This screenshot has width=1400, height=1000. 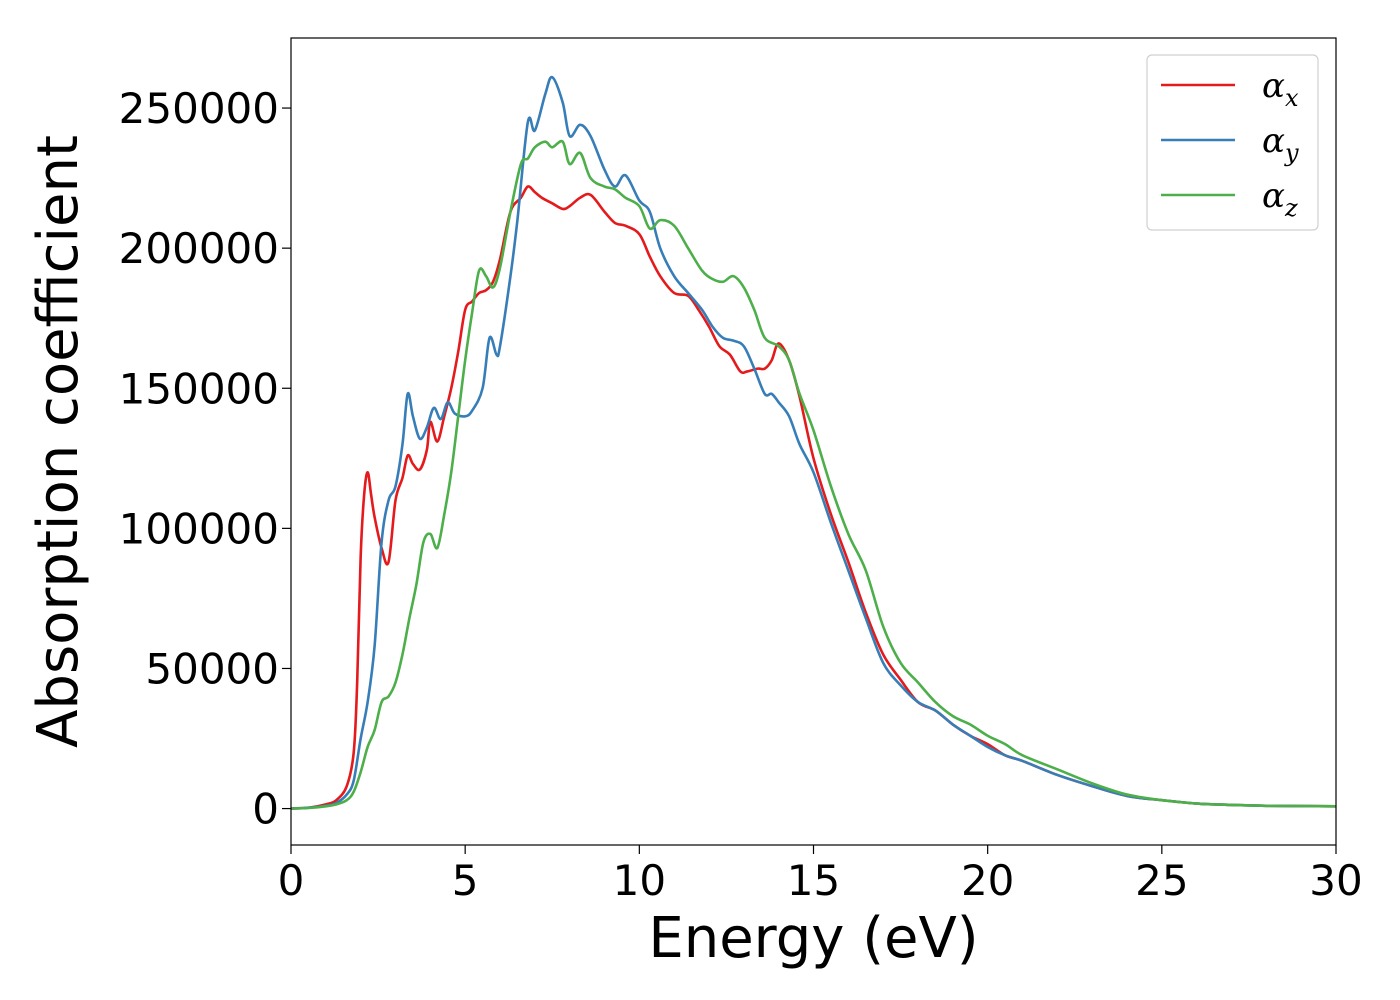 I want to click on legend-box, so click(x=1232, y=142).